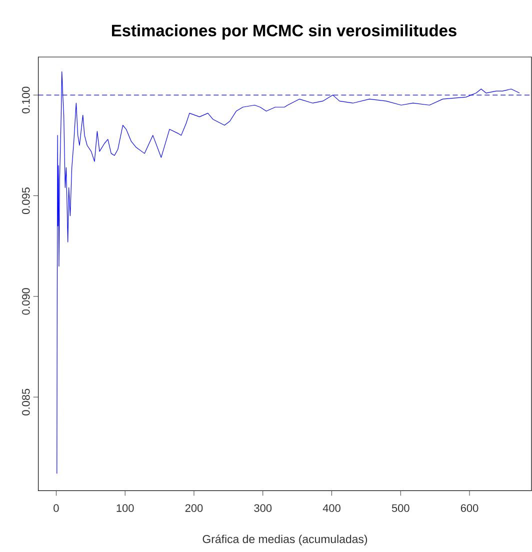  What do you see at coordinates (26, 402) in the screenshot?
I see `y-tick-label: 0.085` at bounding box center [26, 402].